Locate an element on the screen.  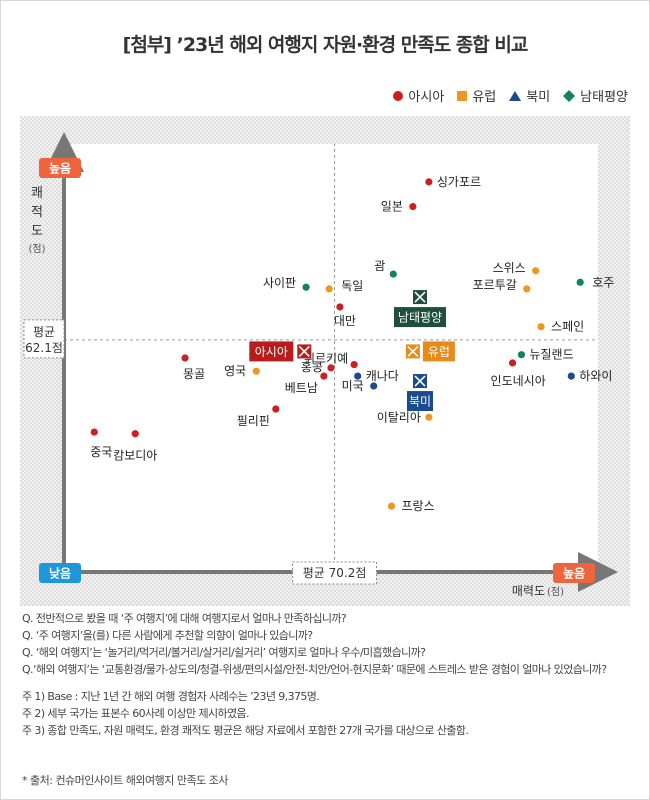
x-low-badge: 낮음 is located at coordinates (60, 573).